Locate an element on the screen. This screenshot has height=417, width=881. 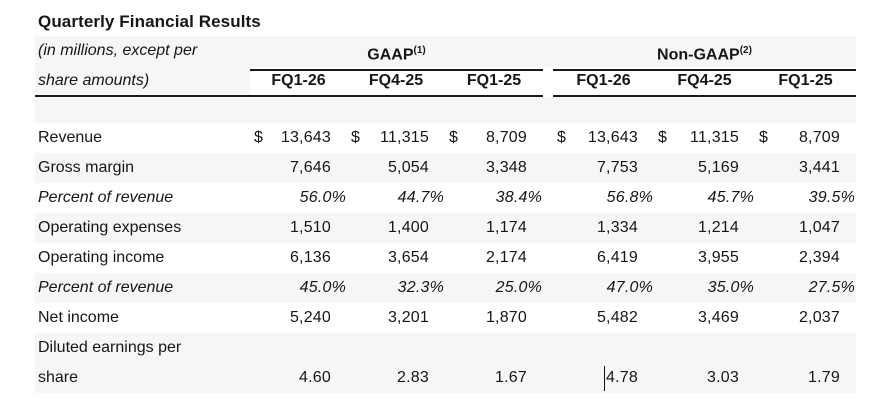
eps-gaap-fq4-25: 2.83 is located at coordinates (413, 377).